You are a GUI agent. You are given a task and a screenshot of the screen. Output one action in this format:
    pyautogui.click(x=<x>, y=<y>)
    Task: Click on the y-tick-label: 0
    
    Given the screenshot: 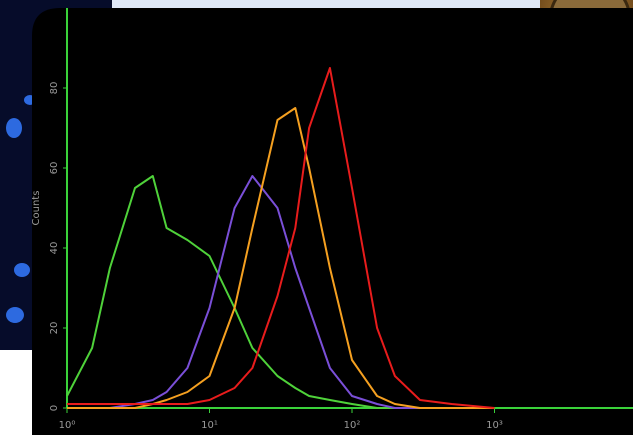 What is the action you would take?
    pyautogui.click(x=54, y=408)
    